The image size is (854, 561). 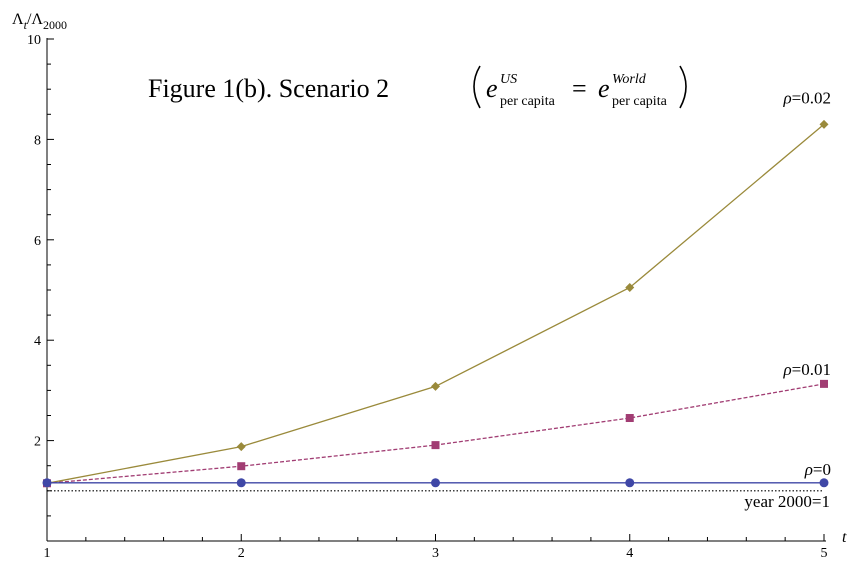 I want to click on y-axis: 2 4 6 8 10, so click(x=40, y=287).